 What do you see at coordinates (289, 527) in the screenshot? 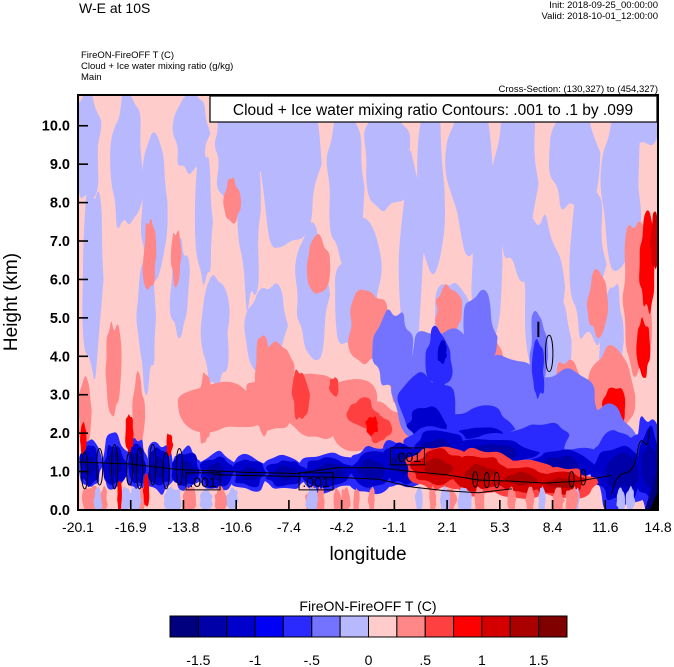
I see `x-tick-label: -7.4` at bounding box center [289, 527].